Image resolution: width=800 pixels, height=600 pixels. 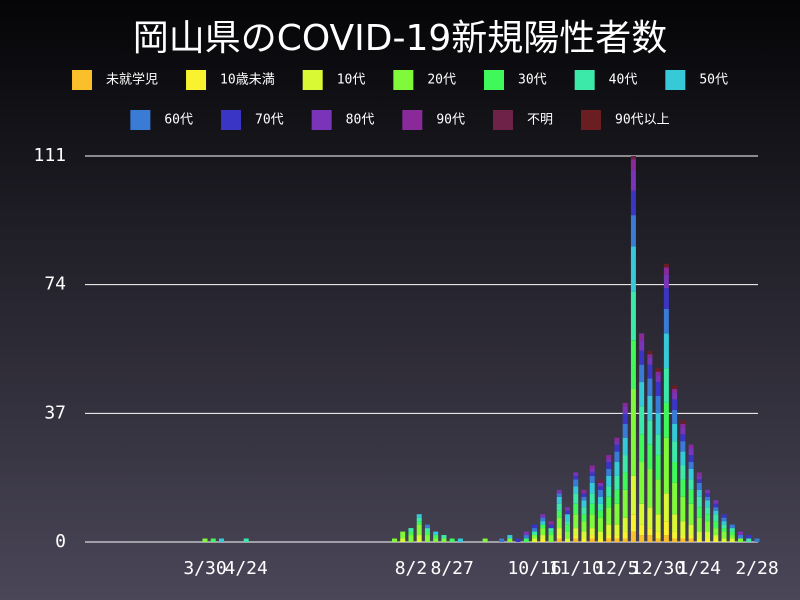 I want to click on legend-row: 60代 70代 80代 90代 不明 90代以上, so click(x=400, y=120).